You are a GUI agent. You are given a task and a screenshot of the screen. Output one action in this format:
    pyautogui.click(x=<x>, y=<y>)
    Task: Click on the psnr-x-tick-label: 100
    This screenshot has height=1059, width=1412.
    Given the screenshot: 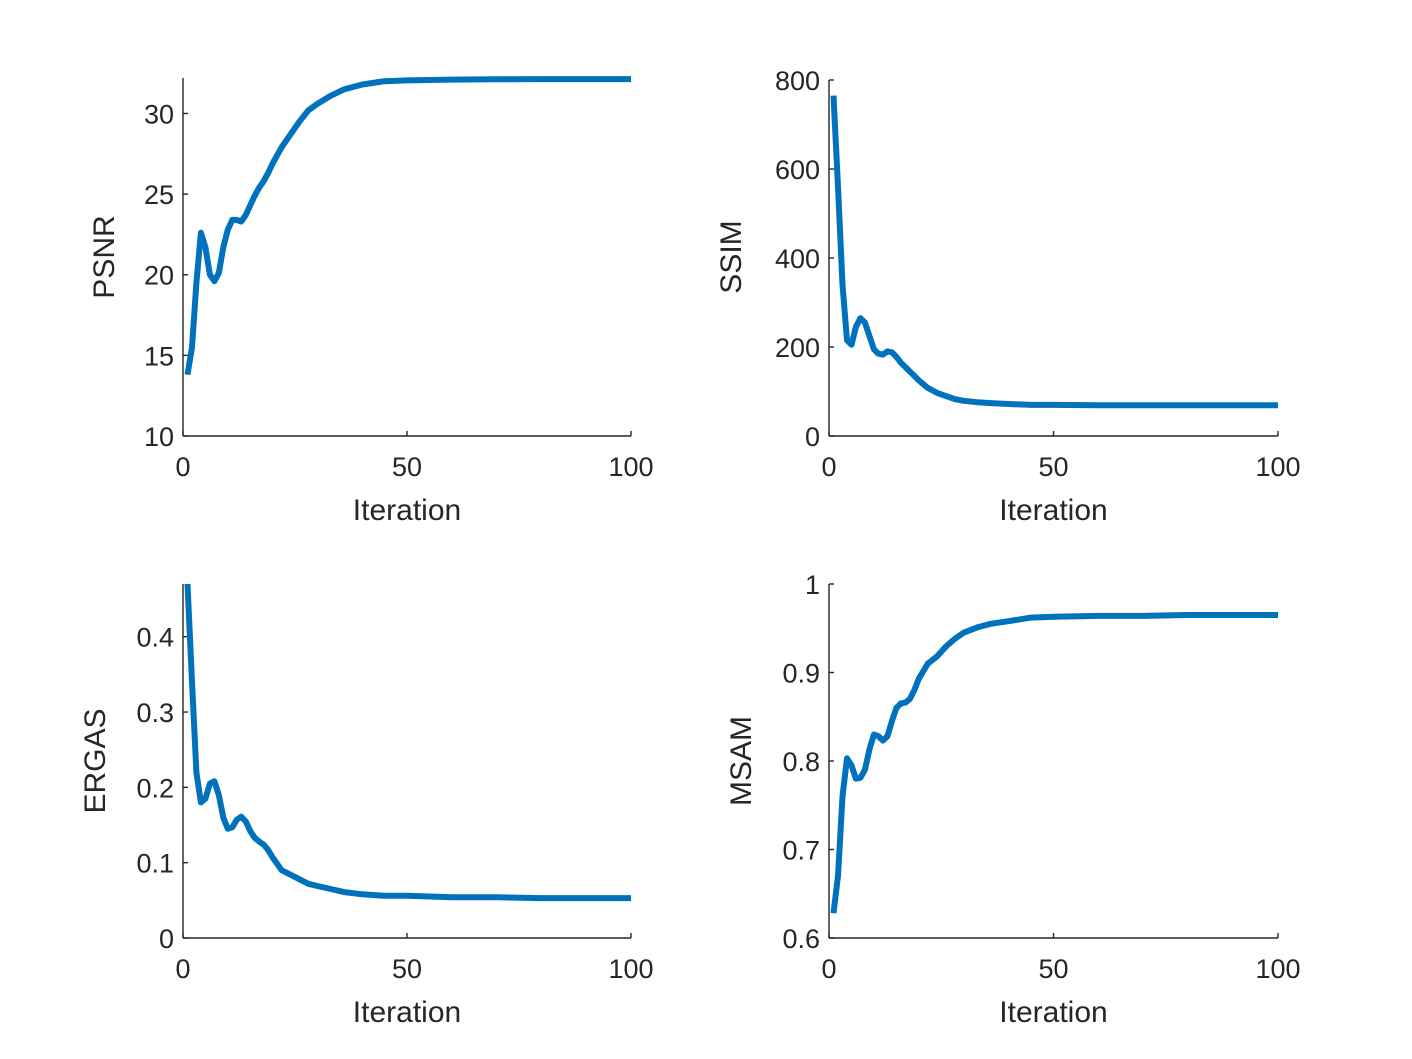 What is the action you would take?
    pyautogui.click(x=630, y=467)
    